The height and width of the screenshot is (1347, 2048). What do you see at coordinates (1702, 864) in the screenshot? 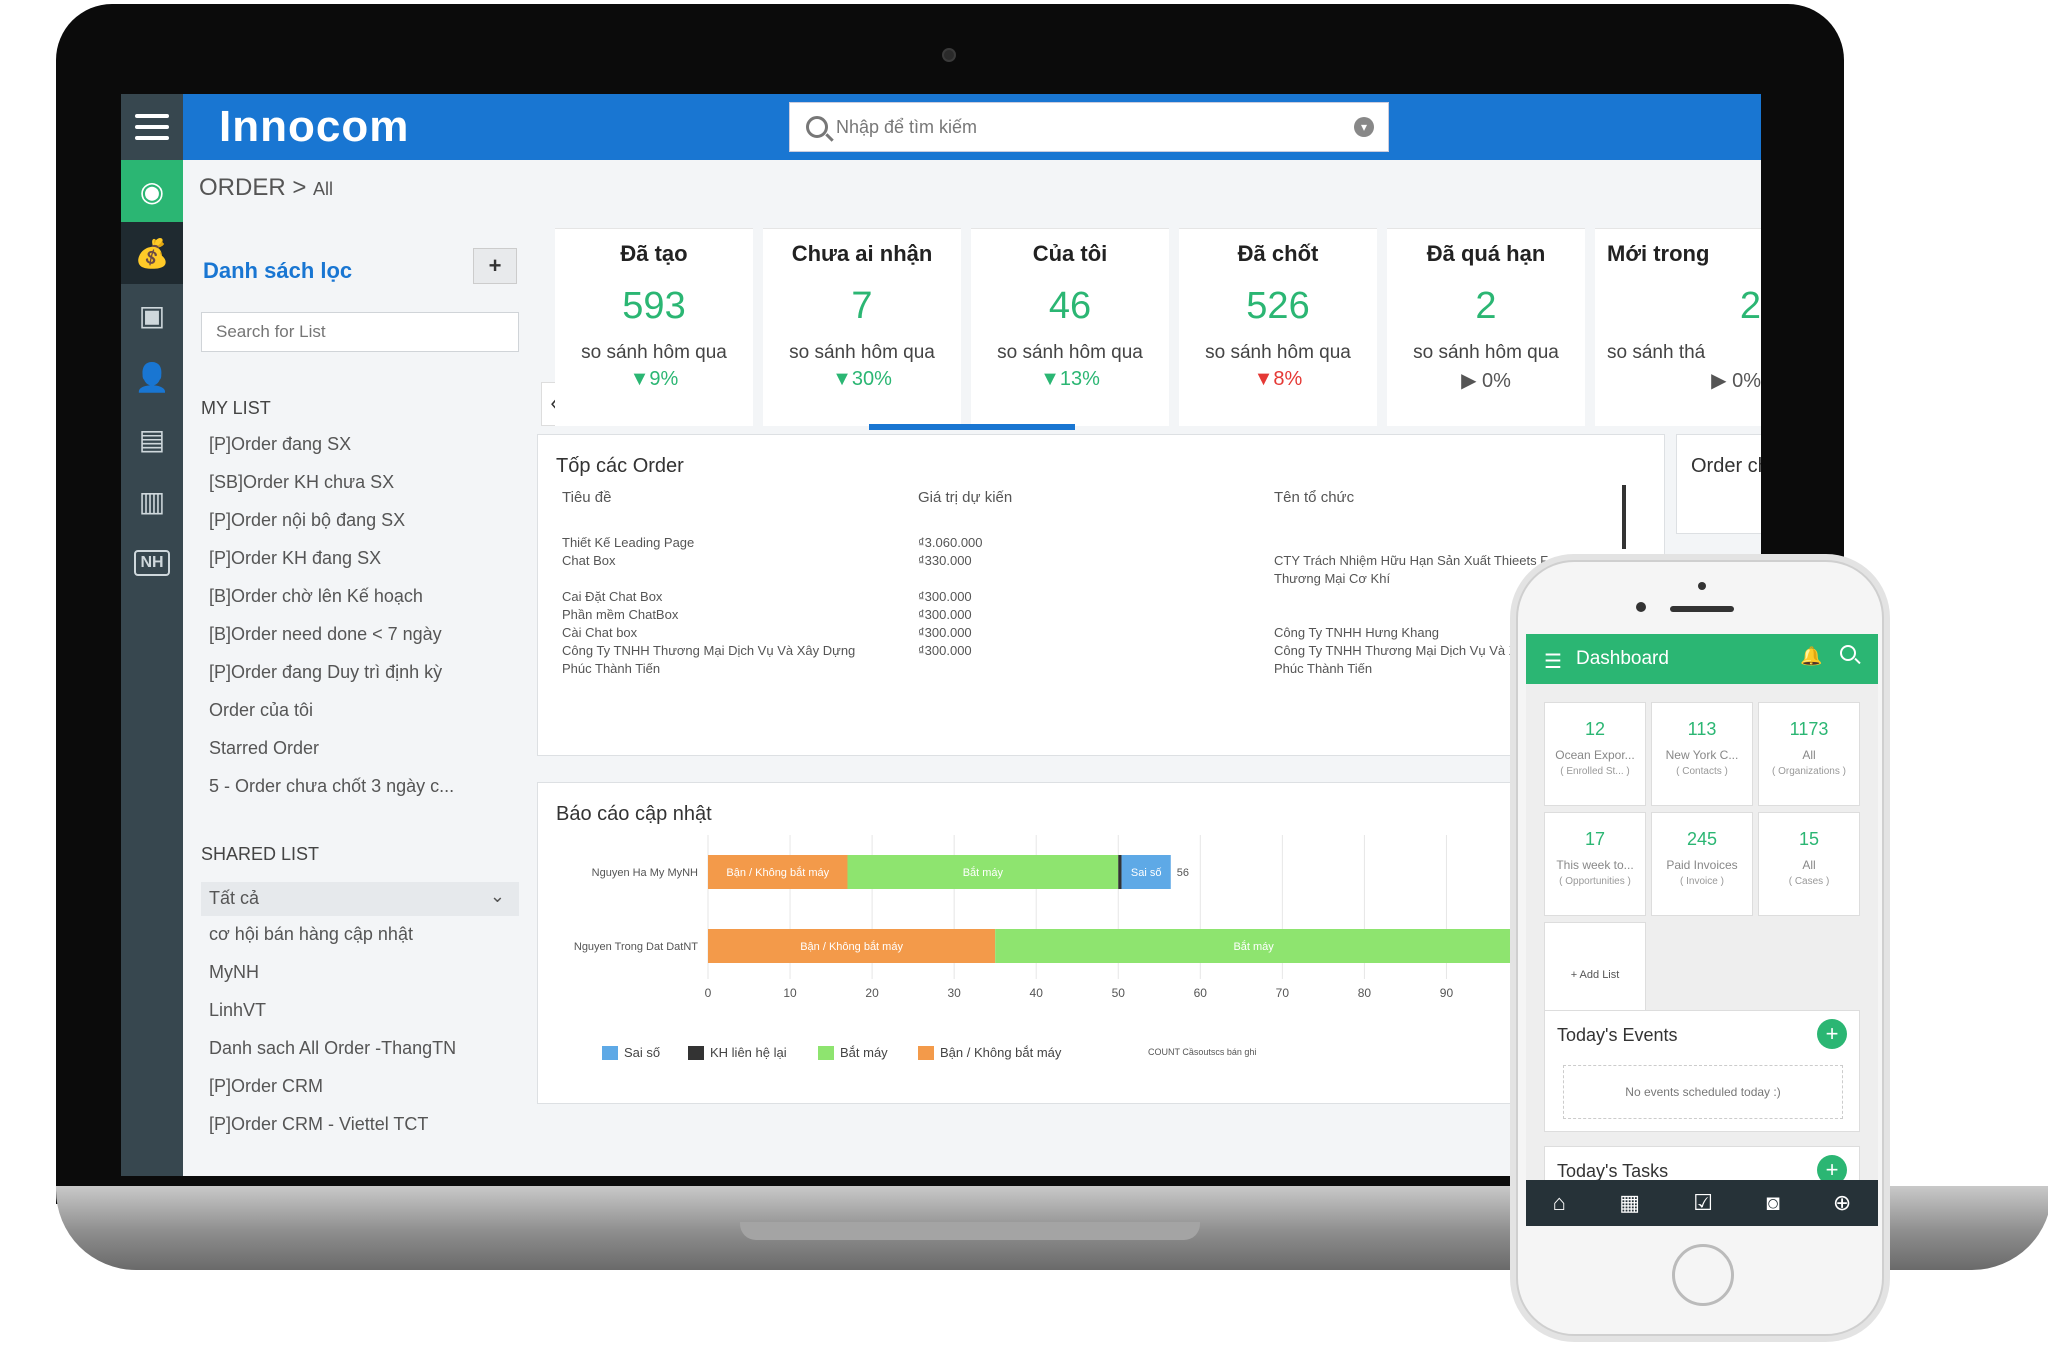
I see `dashboard-tile: 245 Paid Invoices ( Invoice )` at bounding box center [1702, 864].